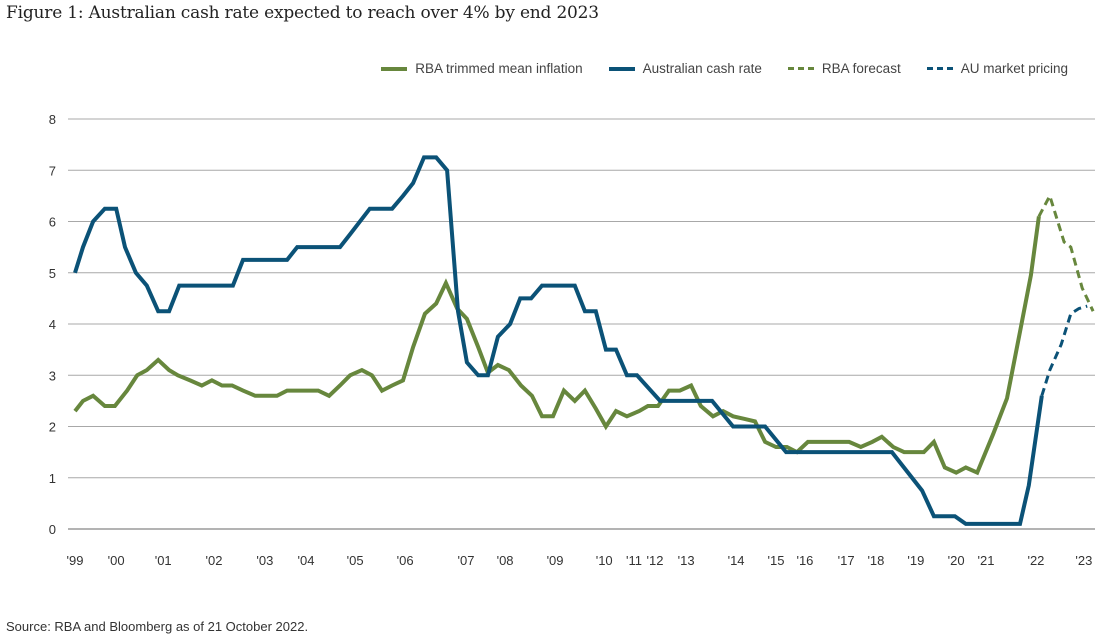 This screenshot has height=640, width=1100. Describe the element at coordinates (306, 560) in the screenshot. I see `x-tick-label: '04` at that location.